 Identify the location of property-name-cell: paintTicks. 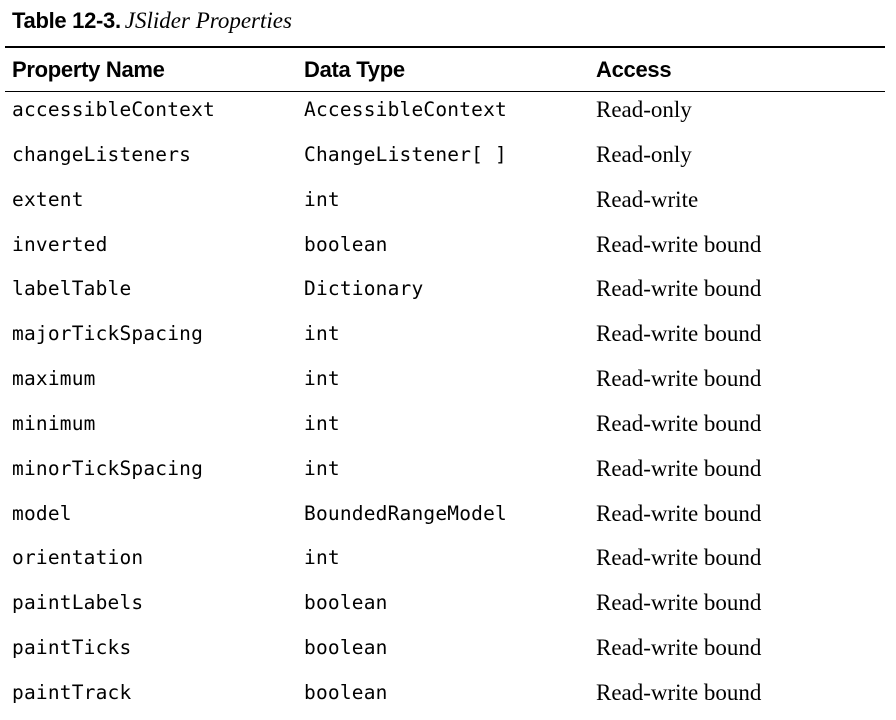
(72, 648).